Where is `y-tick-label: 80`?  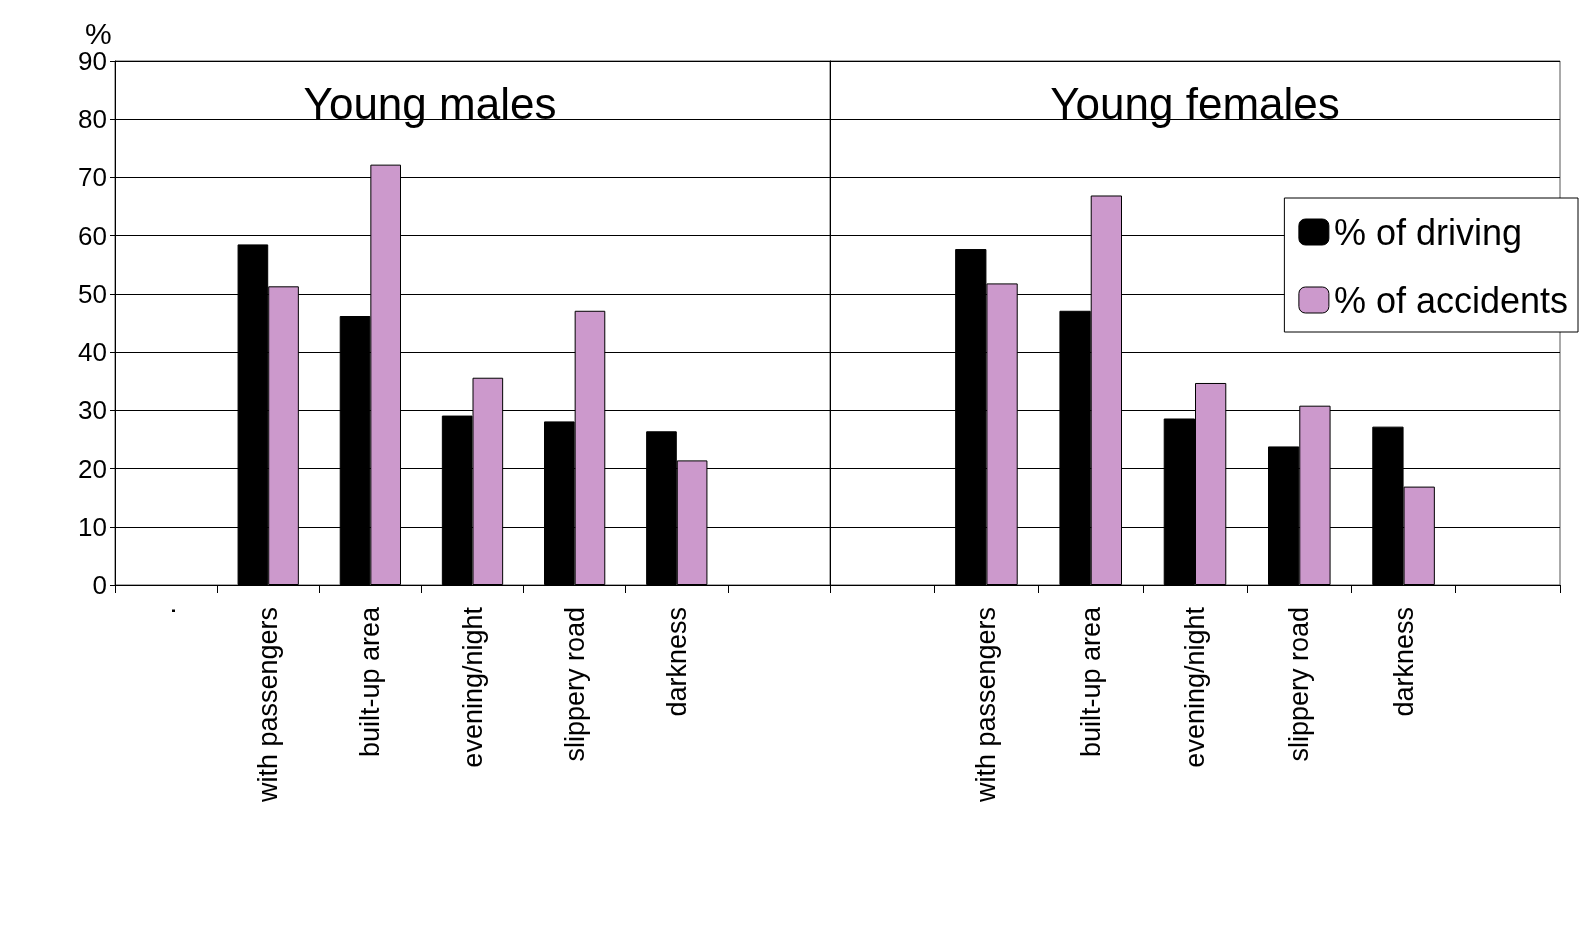 y-tick-label: 80 is located at coordinates (92, 119).